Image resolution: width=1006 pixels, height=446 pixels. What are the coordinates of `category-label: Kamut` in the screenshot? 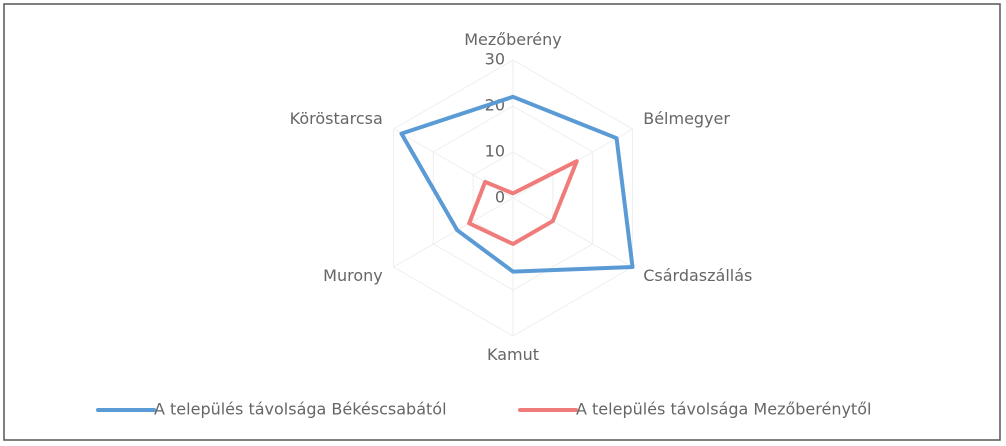 It's located at (513, 354).